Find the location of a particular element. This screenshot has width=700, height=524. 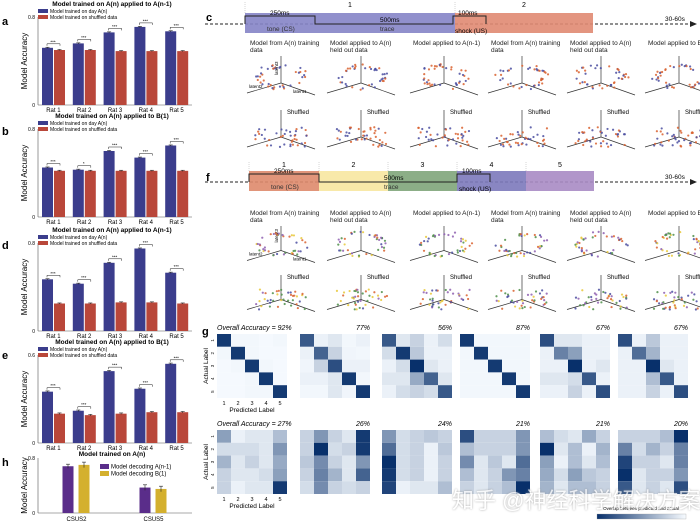

panel-label-b: b is located at coordinates (5, 132).